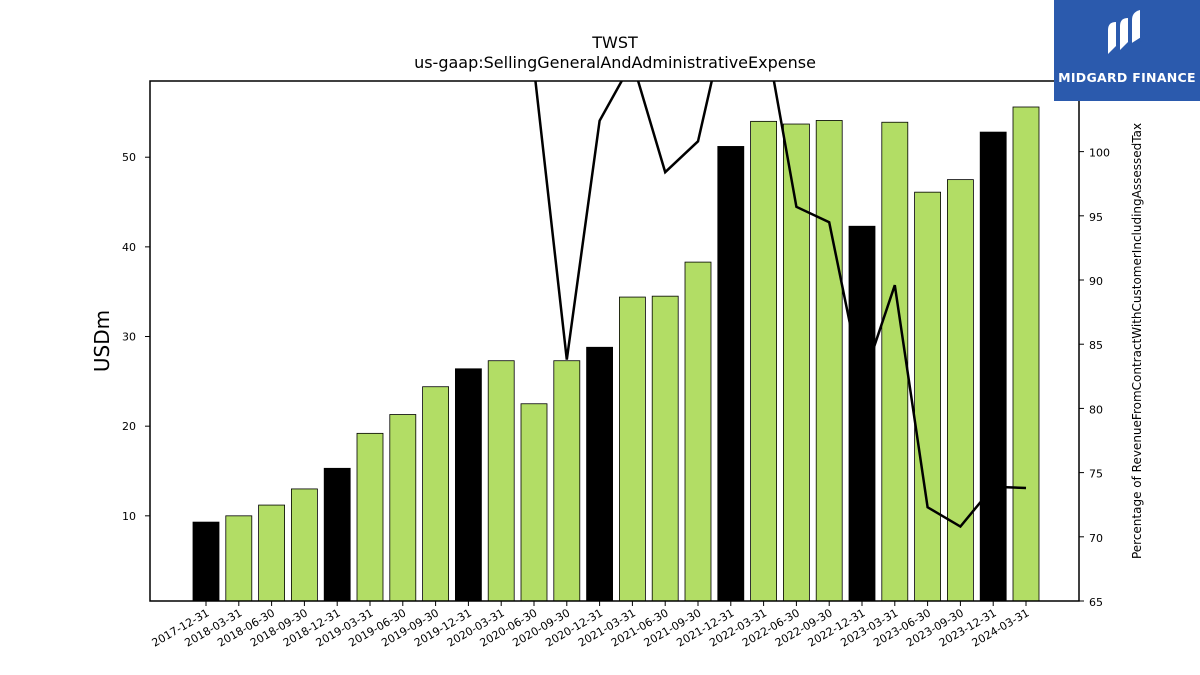 This screenshot has height=675, width=1200. Describe the element at coordinates (129, 516) in the screenshot. I see `y-tick-label: 10` at that location.